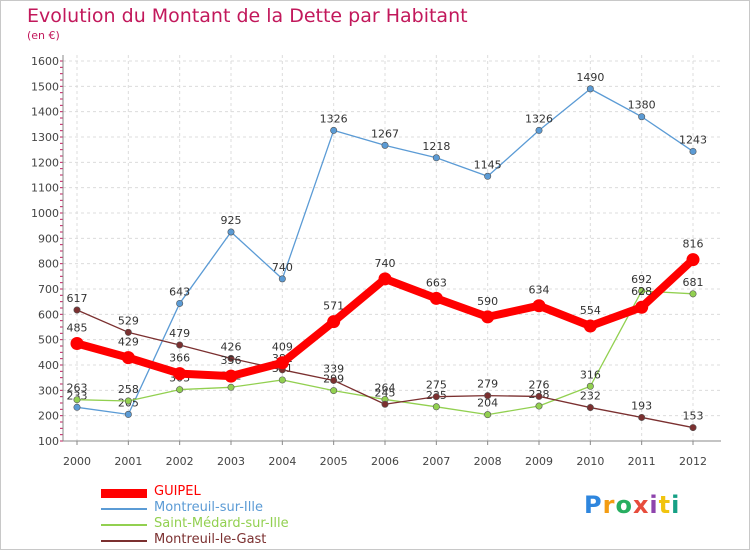 This screenshot has height=550, width=750. What do you see at coordinates (45, 162) in the screenshot?
I see `y-tick-label: 1200` at bounding box center [45, 162].